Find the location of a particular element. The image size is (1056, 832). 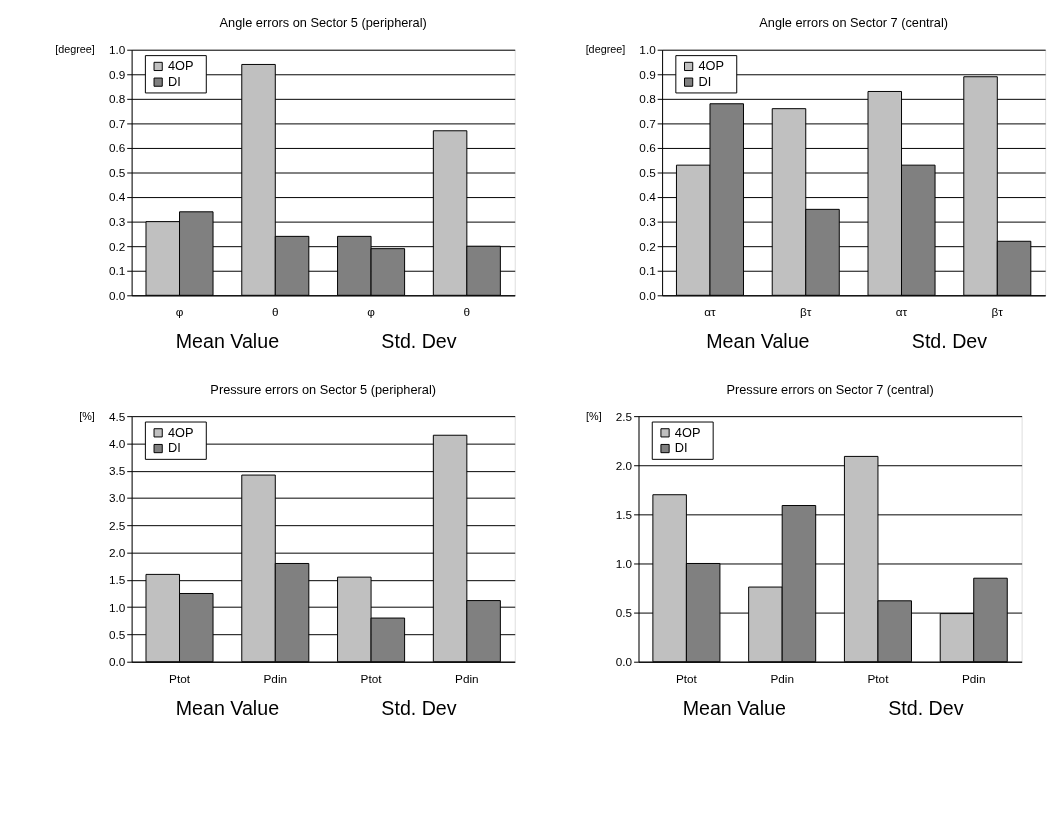

y-tick-label: 3.5 is located at coordinates (117, 471).